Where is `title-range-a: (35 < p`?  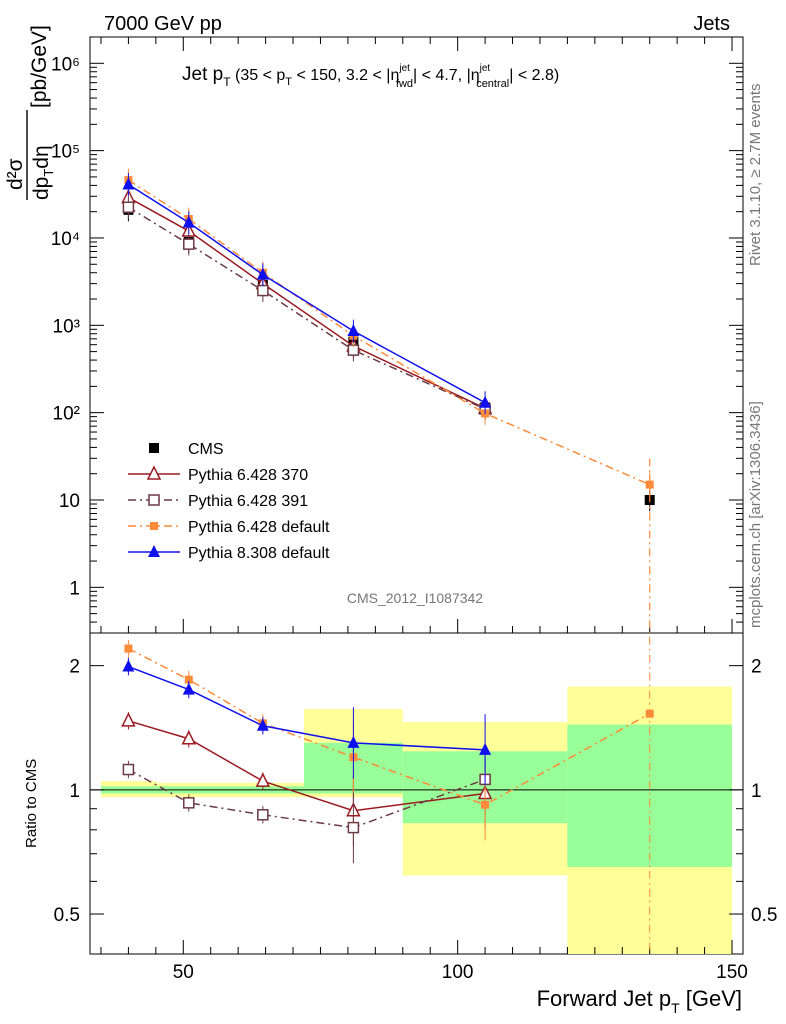 title-range-a: (35 < p is located at coordinates (260, 75).